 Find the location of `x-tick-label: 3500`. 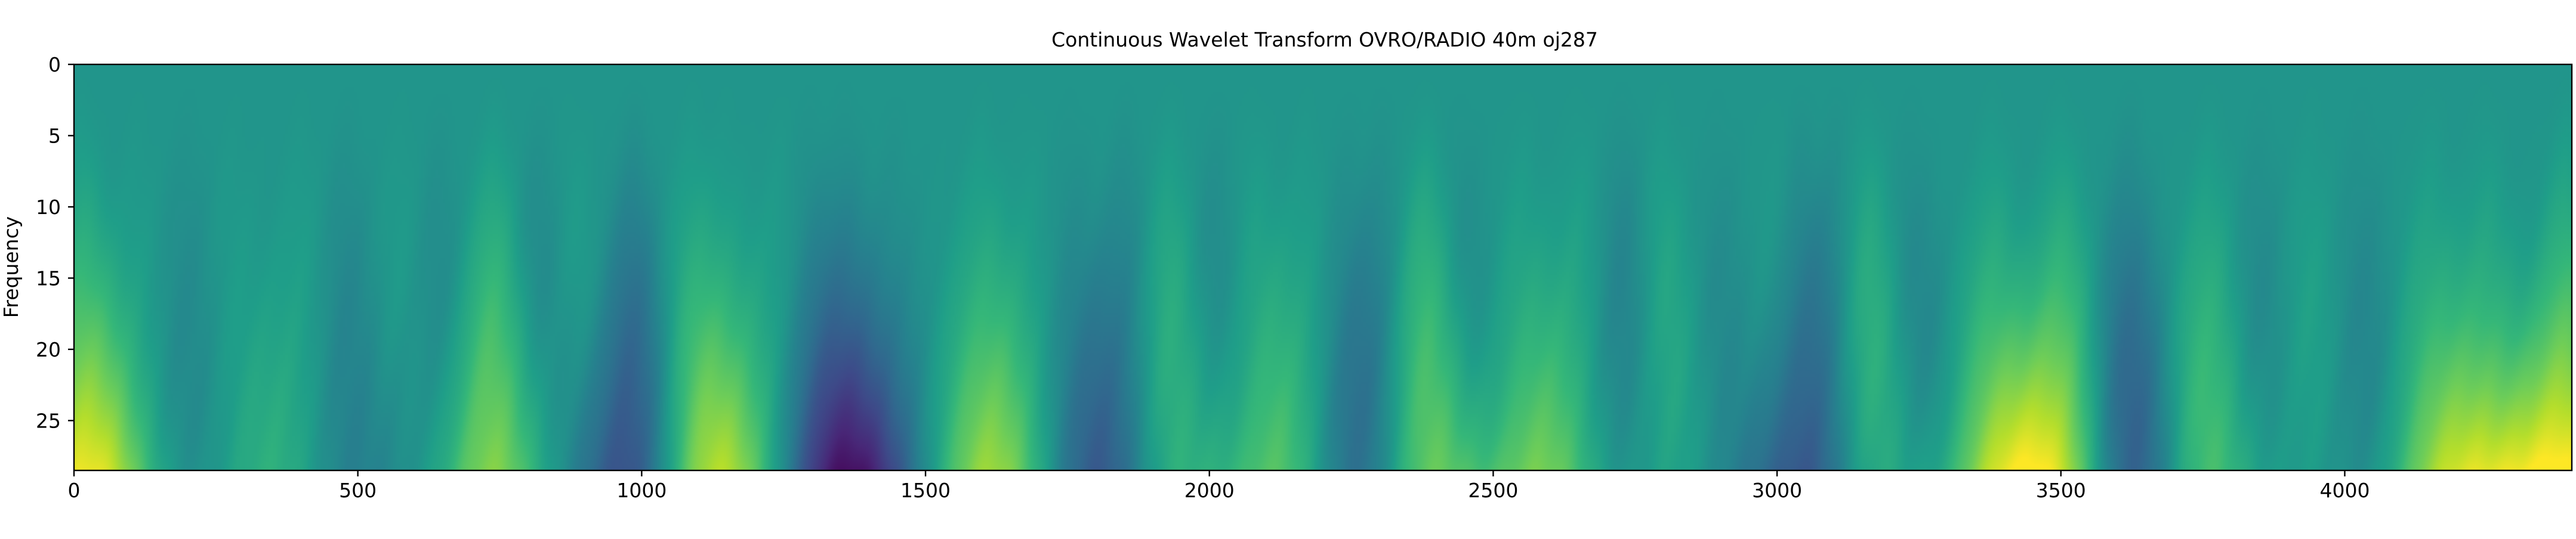

x-tick-label: 3500 is located at coordinates (2061, 490).